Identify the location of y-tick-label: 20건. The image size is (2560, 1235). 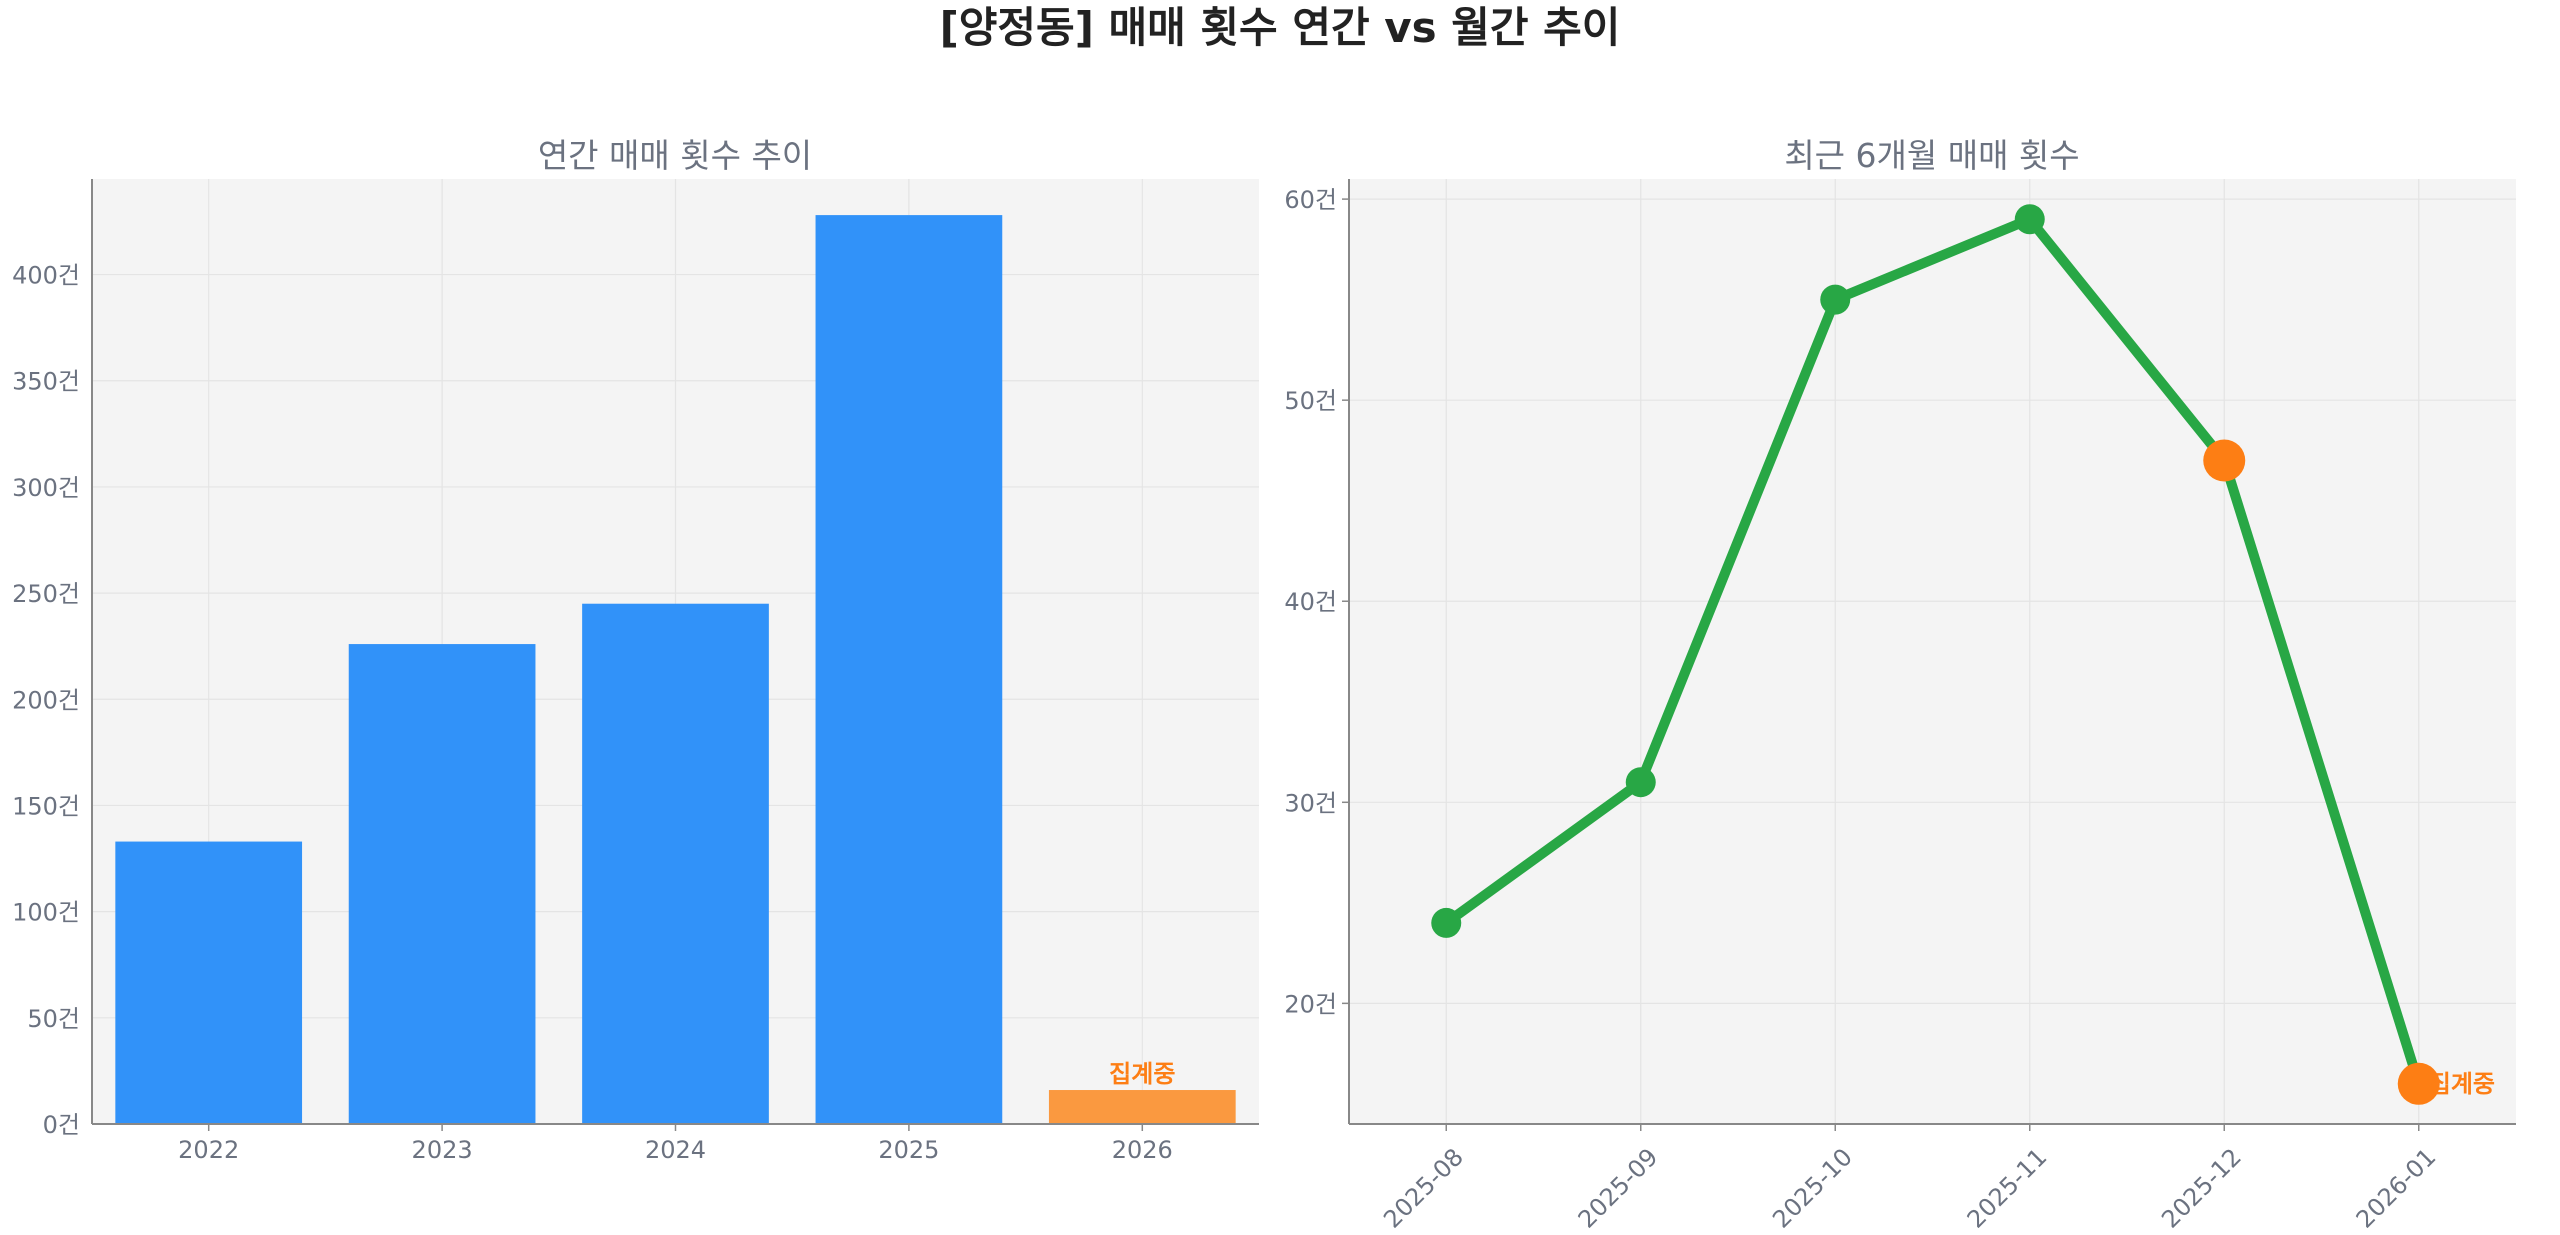
(1310, 1004).